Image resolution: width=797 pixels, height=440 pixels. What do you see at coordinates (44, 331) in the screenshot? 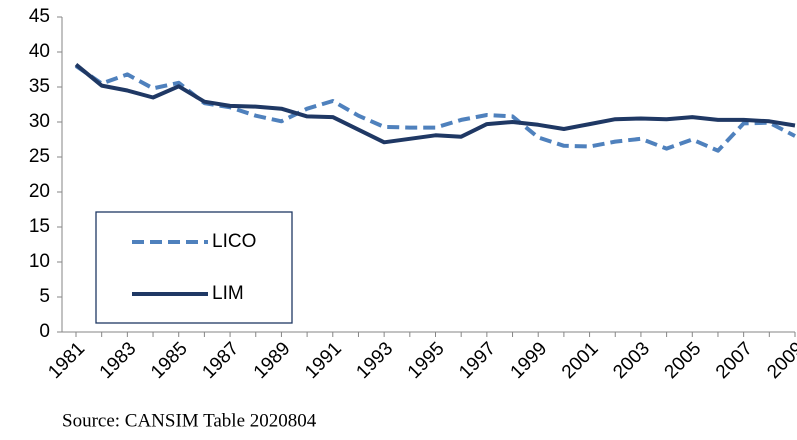
I see `y-tick-label: 0` at bounding box center [44, 331].